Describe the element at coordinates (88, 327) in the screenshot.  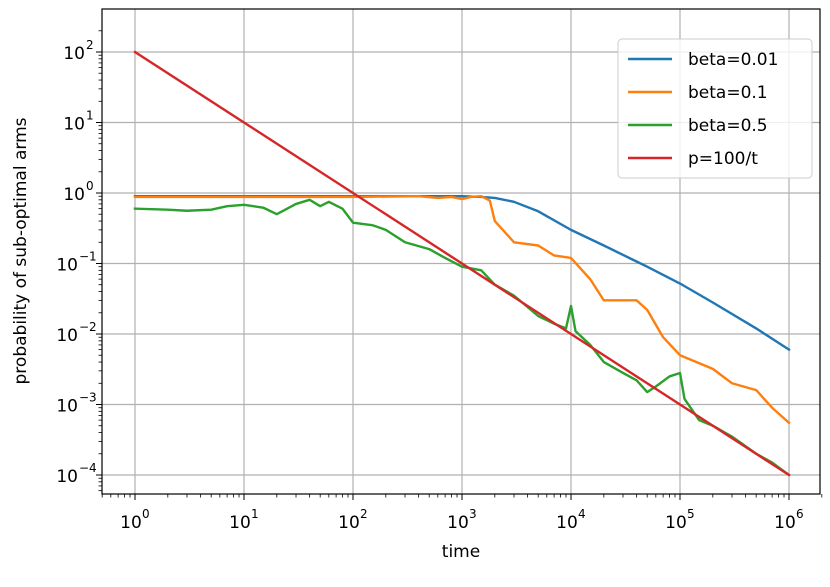
I see `y-tick-exponent: −2` at that location.